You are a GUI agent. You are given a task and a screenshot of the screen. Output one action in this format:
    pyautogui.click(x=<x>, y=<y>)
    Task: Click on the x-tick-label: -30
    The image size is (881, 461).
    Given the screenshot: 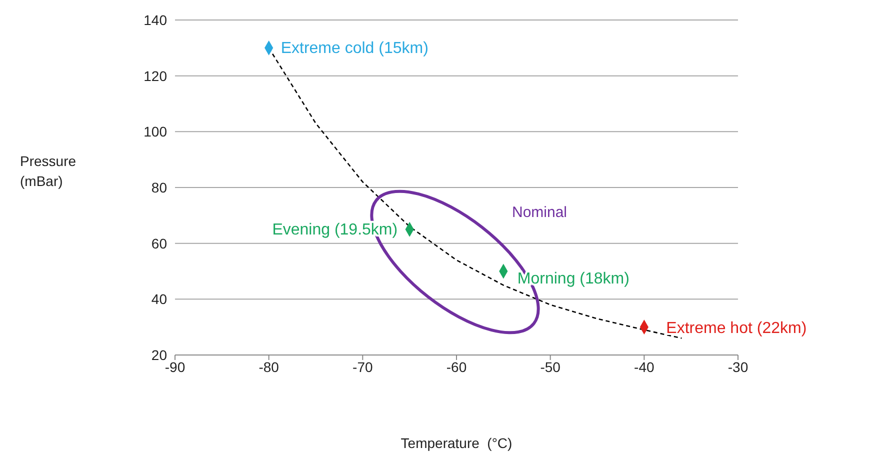 What is the action you would take?
    pyautogui.click(x=738, y=366)
    